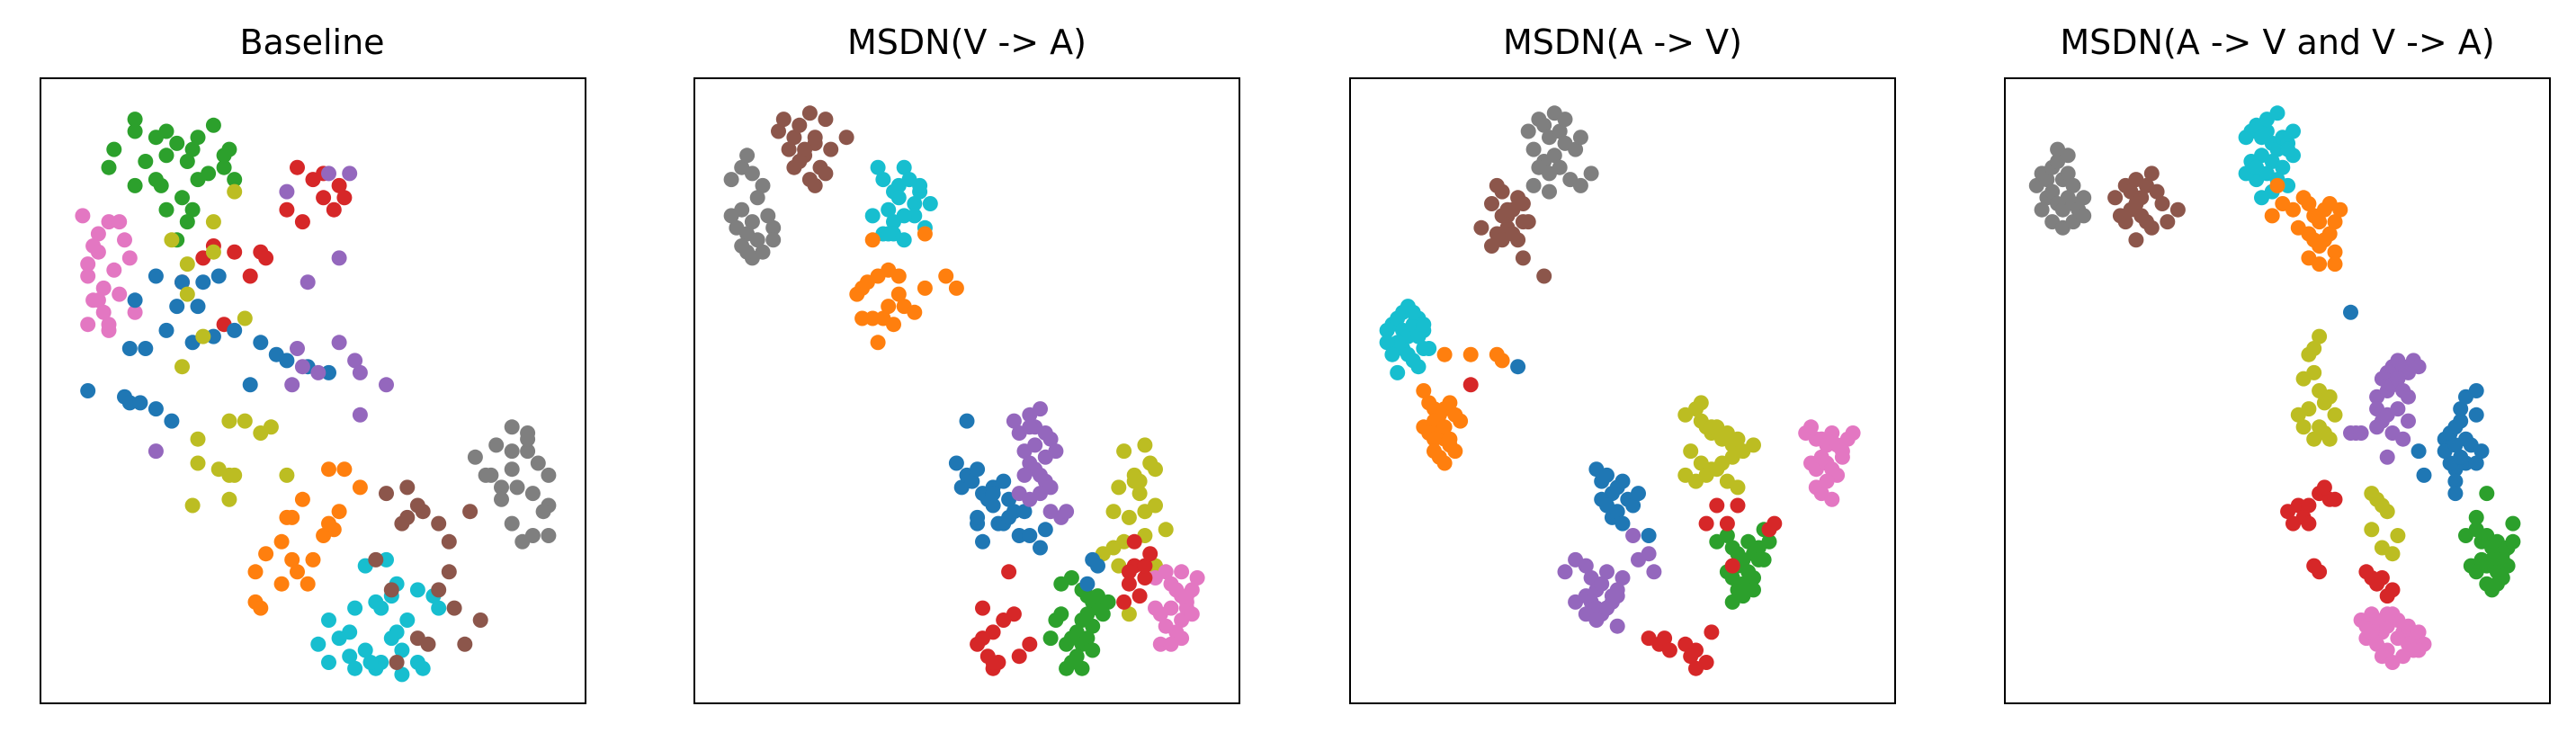  I want to click on panel-title: Baseline, so click(311, 42).